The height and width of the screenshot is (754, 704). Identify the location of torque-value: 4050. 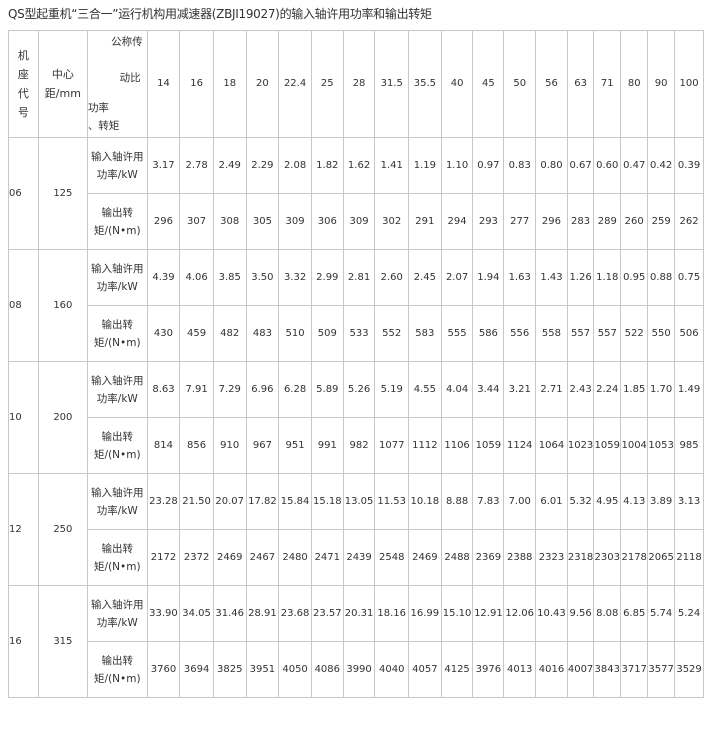
(295, 669).